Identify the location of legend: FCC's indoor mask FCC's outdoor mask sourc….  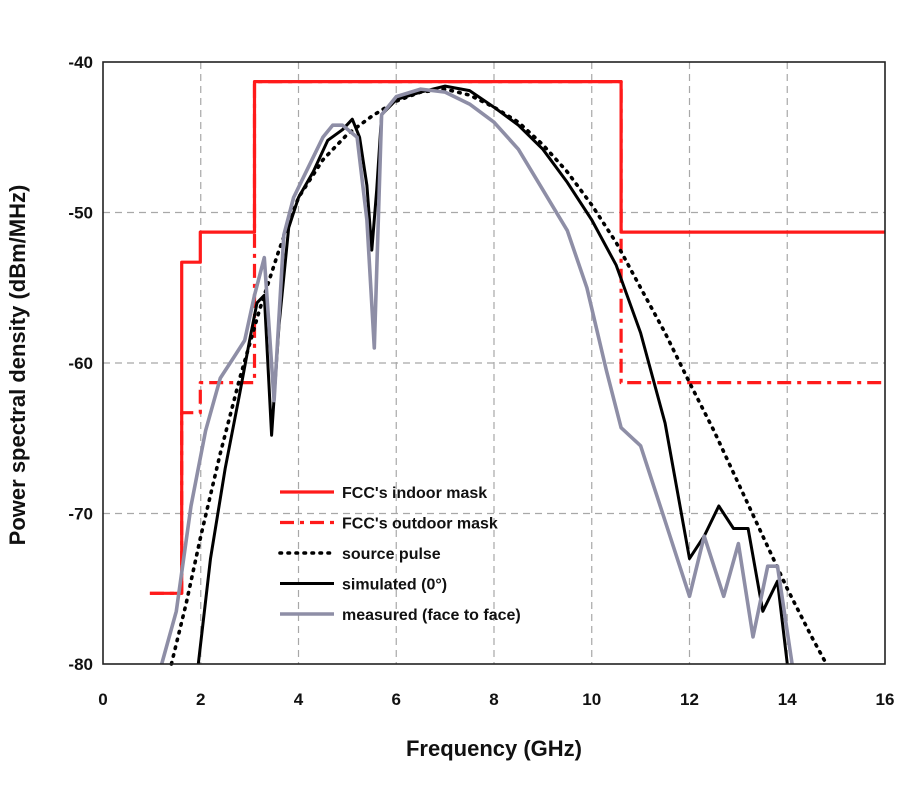
(399, 554).